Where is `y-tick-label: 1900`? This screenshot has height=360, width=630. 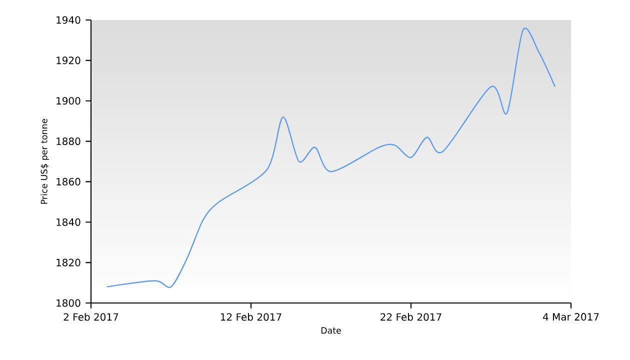
y-tick-label: 1900 is located at coordinates (68, 101).